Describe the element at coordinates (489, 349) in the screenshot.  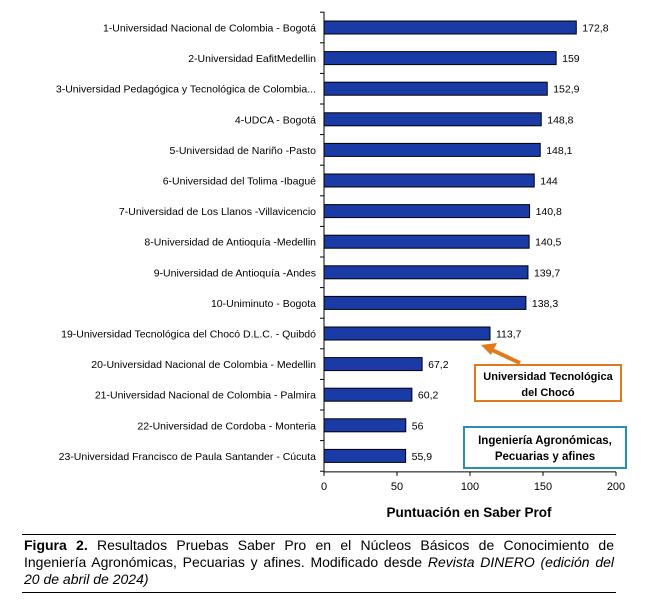
I see `arrow-head` at that location.